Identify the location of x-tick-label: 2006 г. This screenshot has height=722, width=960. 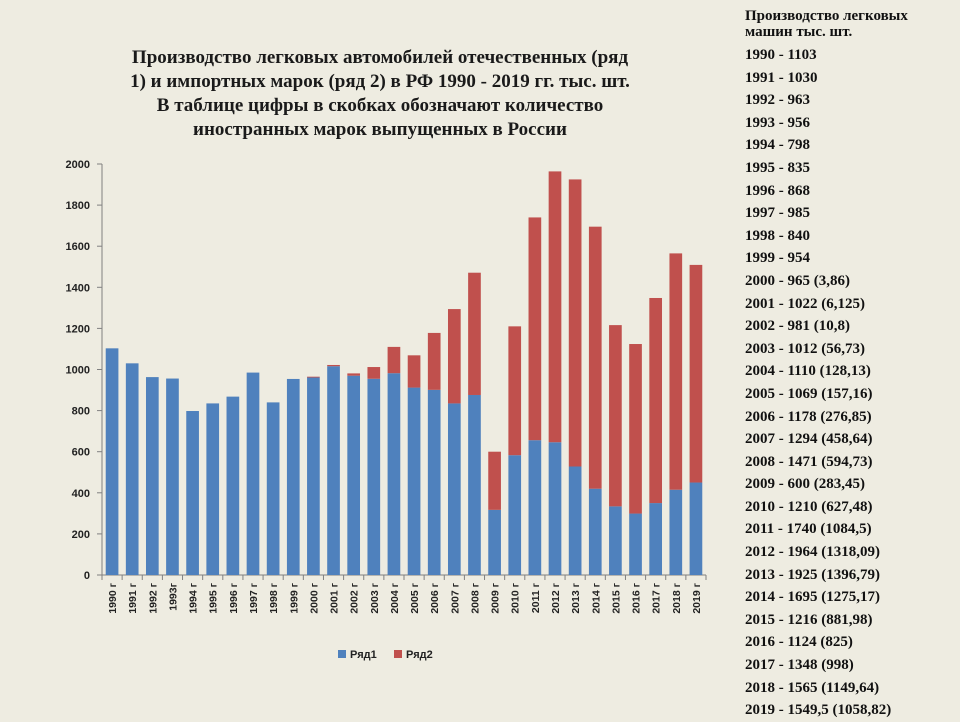
(435, 597).